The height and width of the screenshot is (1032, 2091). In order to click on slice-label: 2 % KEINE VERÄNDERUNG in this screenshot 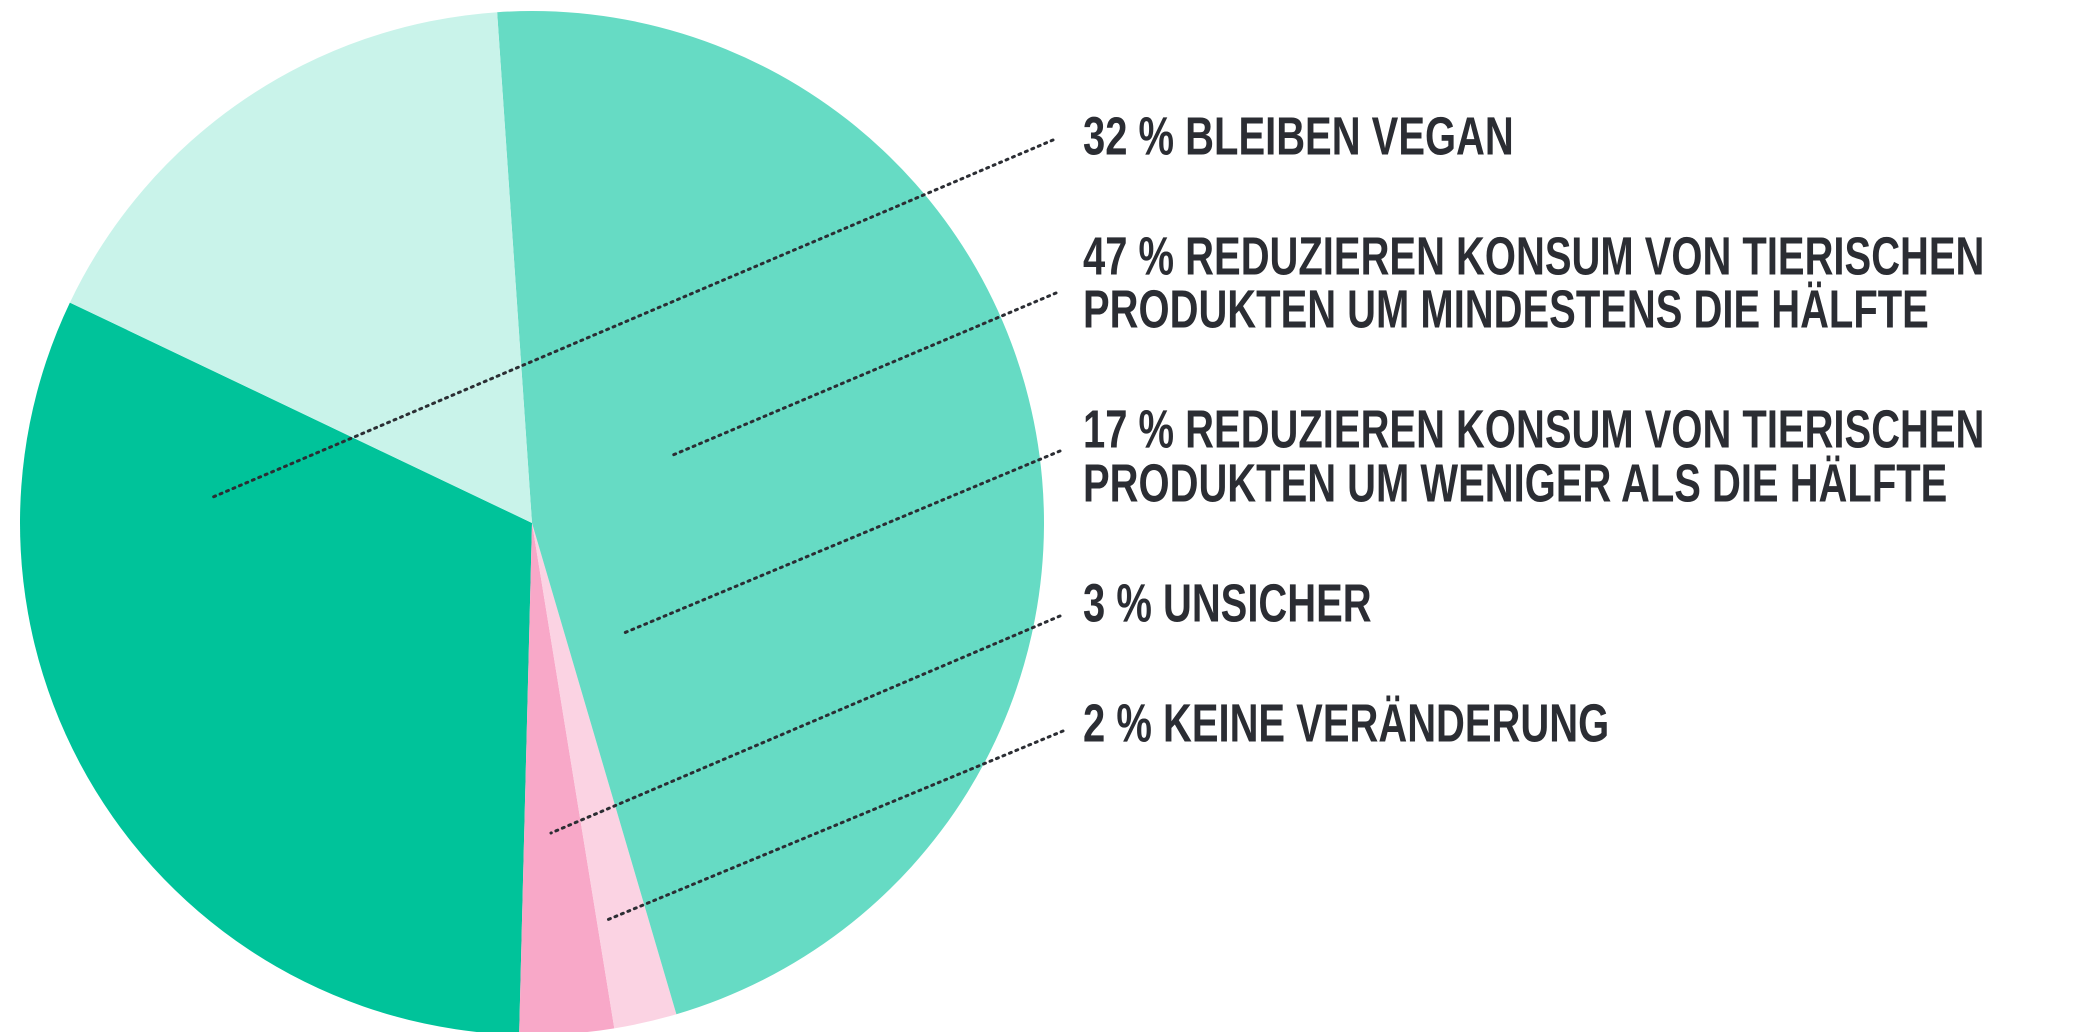, I will do `click(1346, 724)`.